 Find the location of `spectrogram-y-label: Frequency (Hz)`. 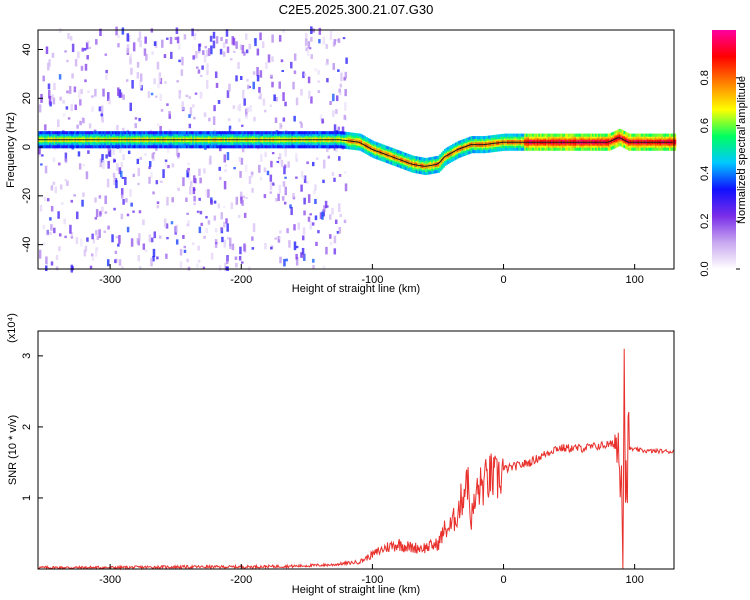

spectrogram-y-label: Frequency (Hz) is located at coordinates (11, 150).